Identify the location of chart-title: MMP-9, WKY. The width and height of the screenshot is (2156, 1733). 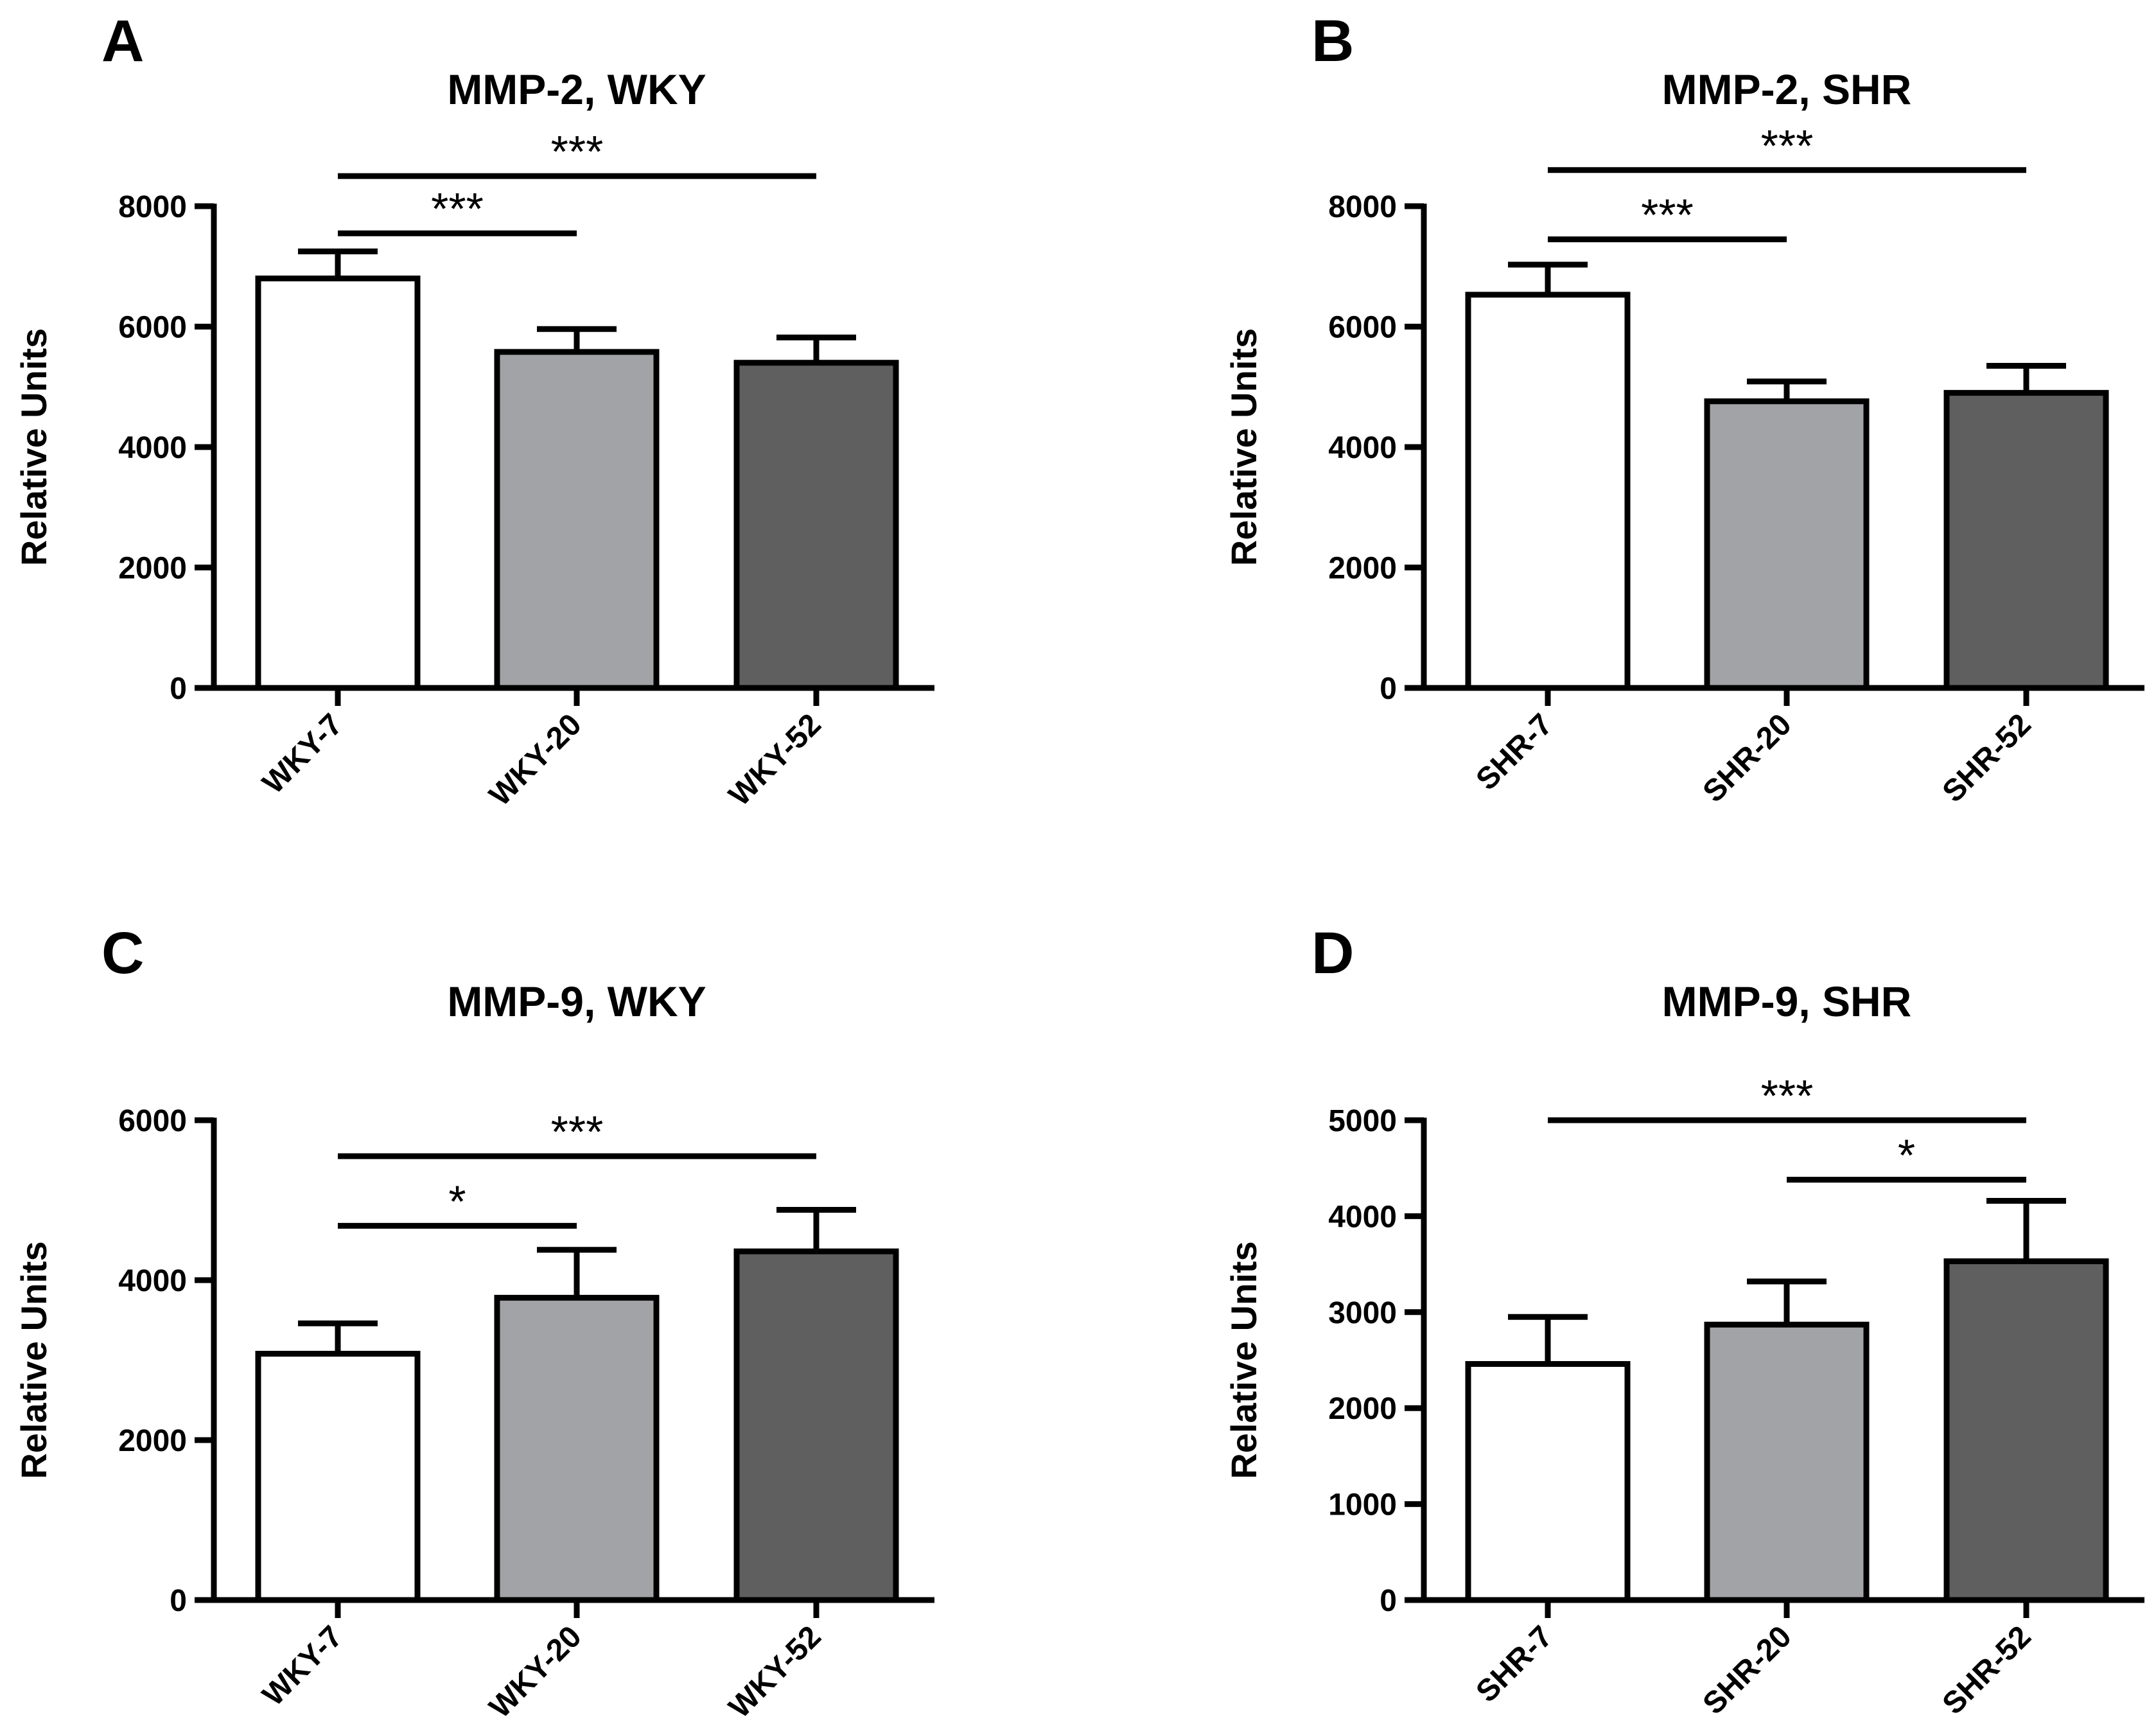
(576, 1001).